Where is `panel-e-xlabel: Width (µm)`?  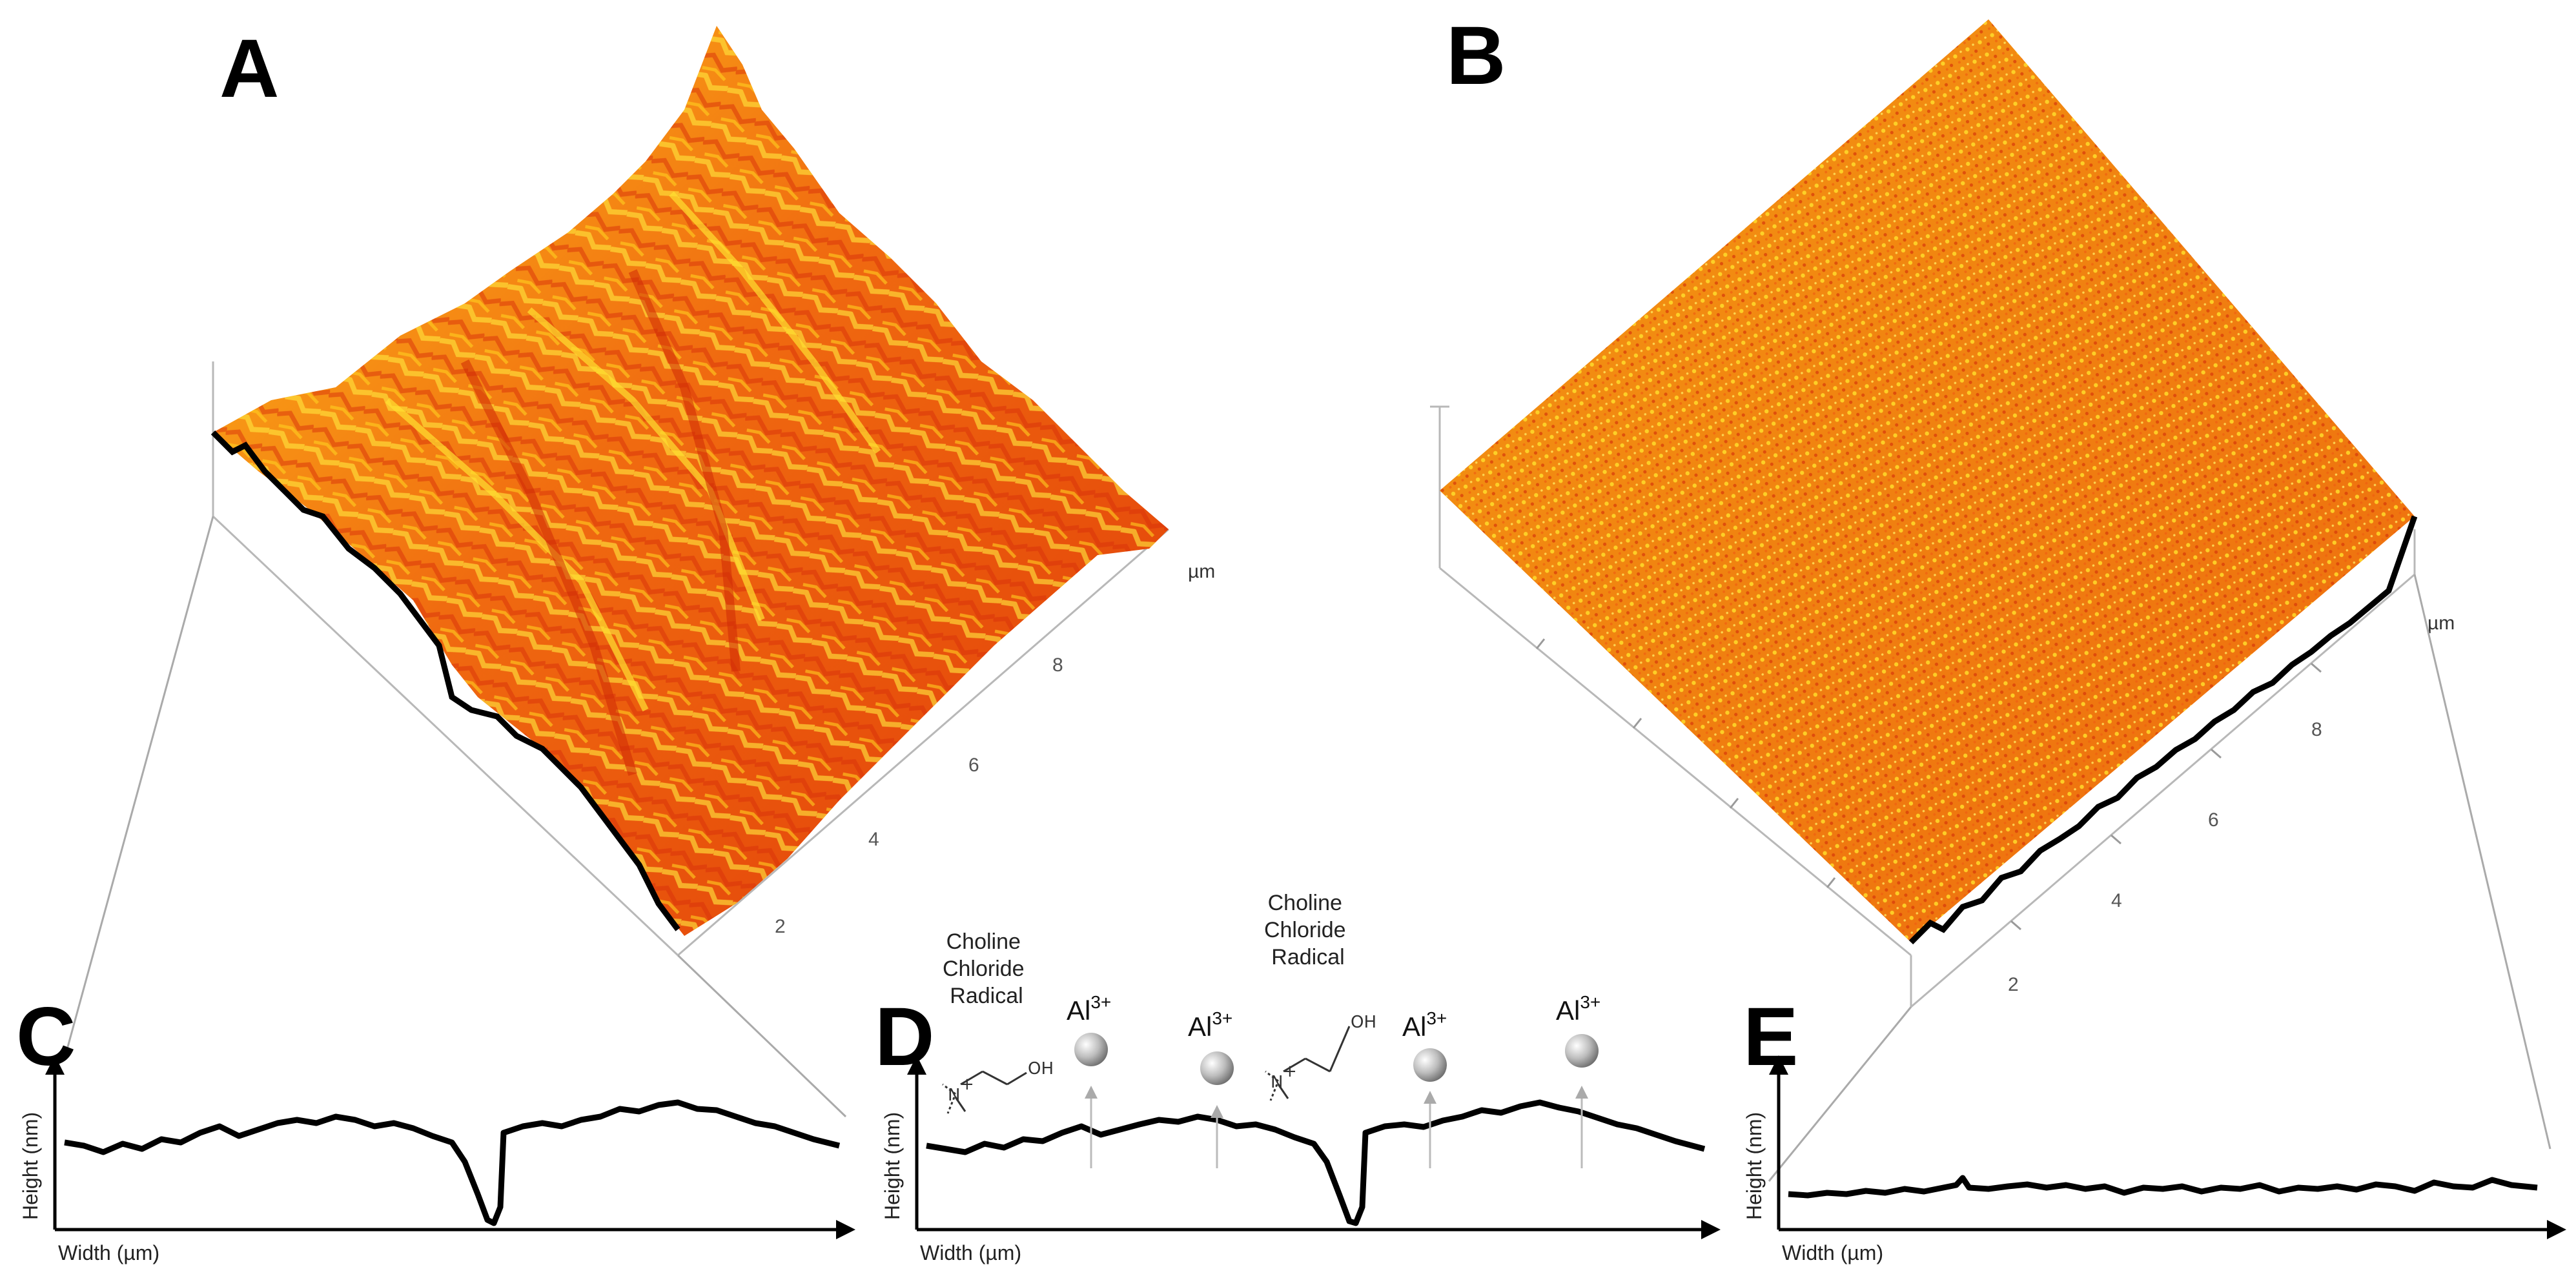
panel-e-xlabel: Width (µm) is located at coordinates (1833, 1252).